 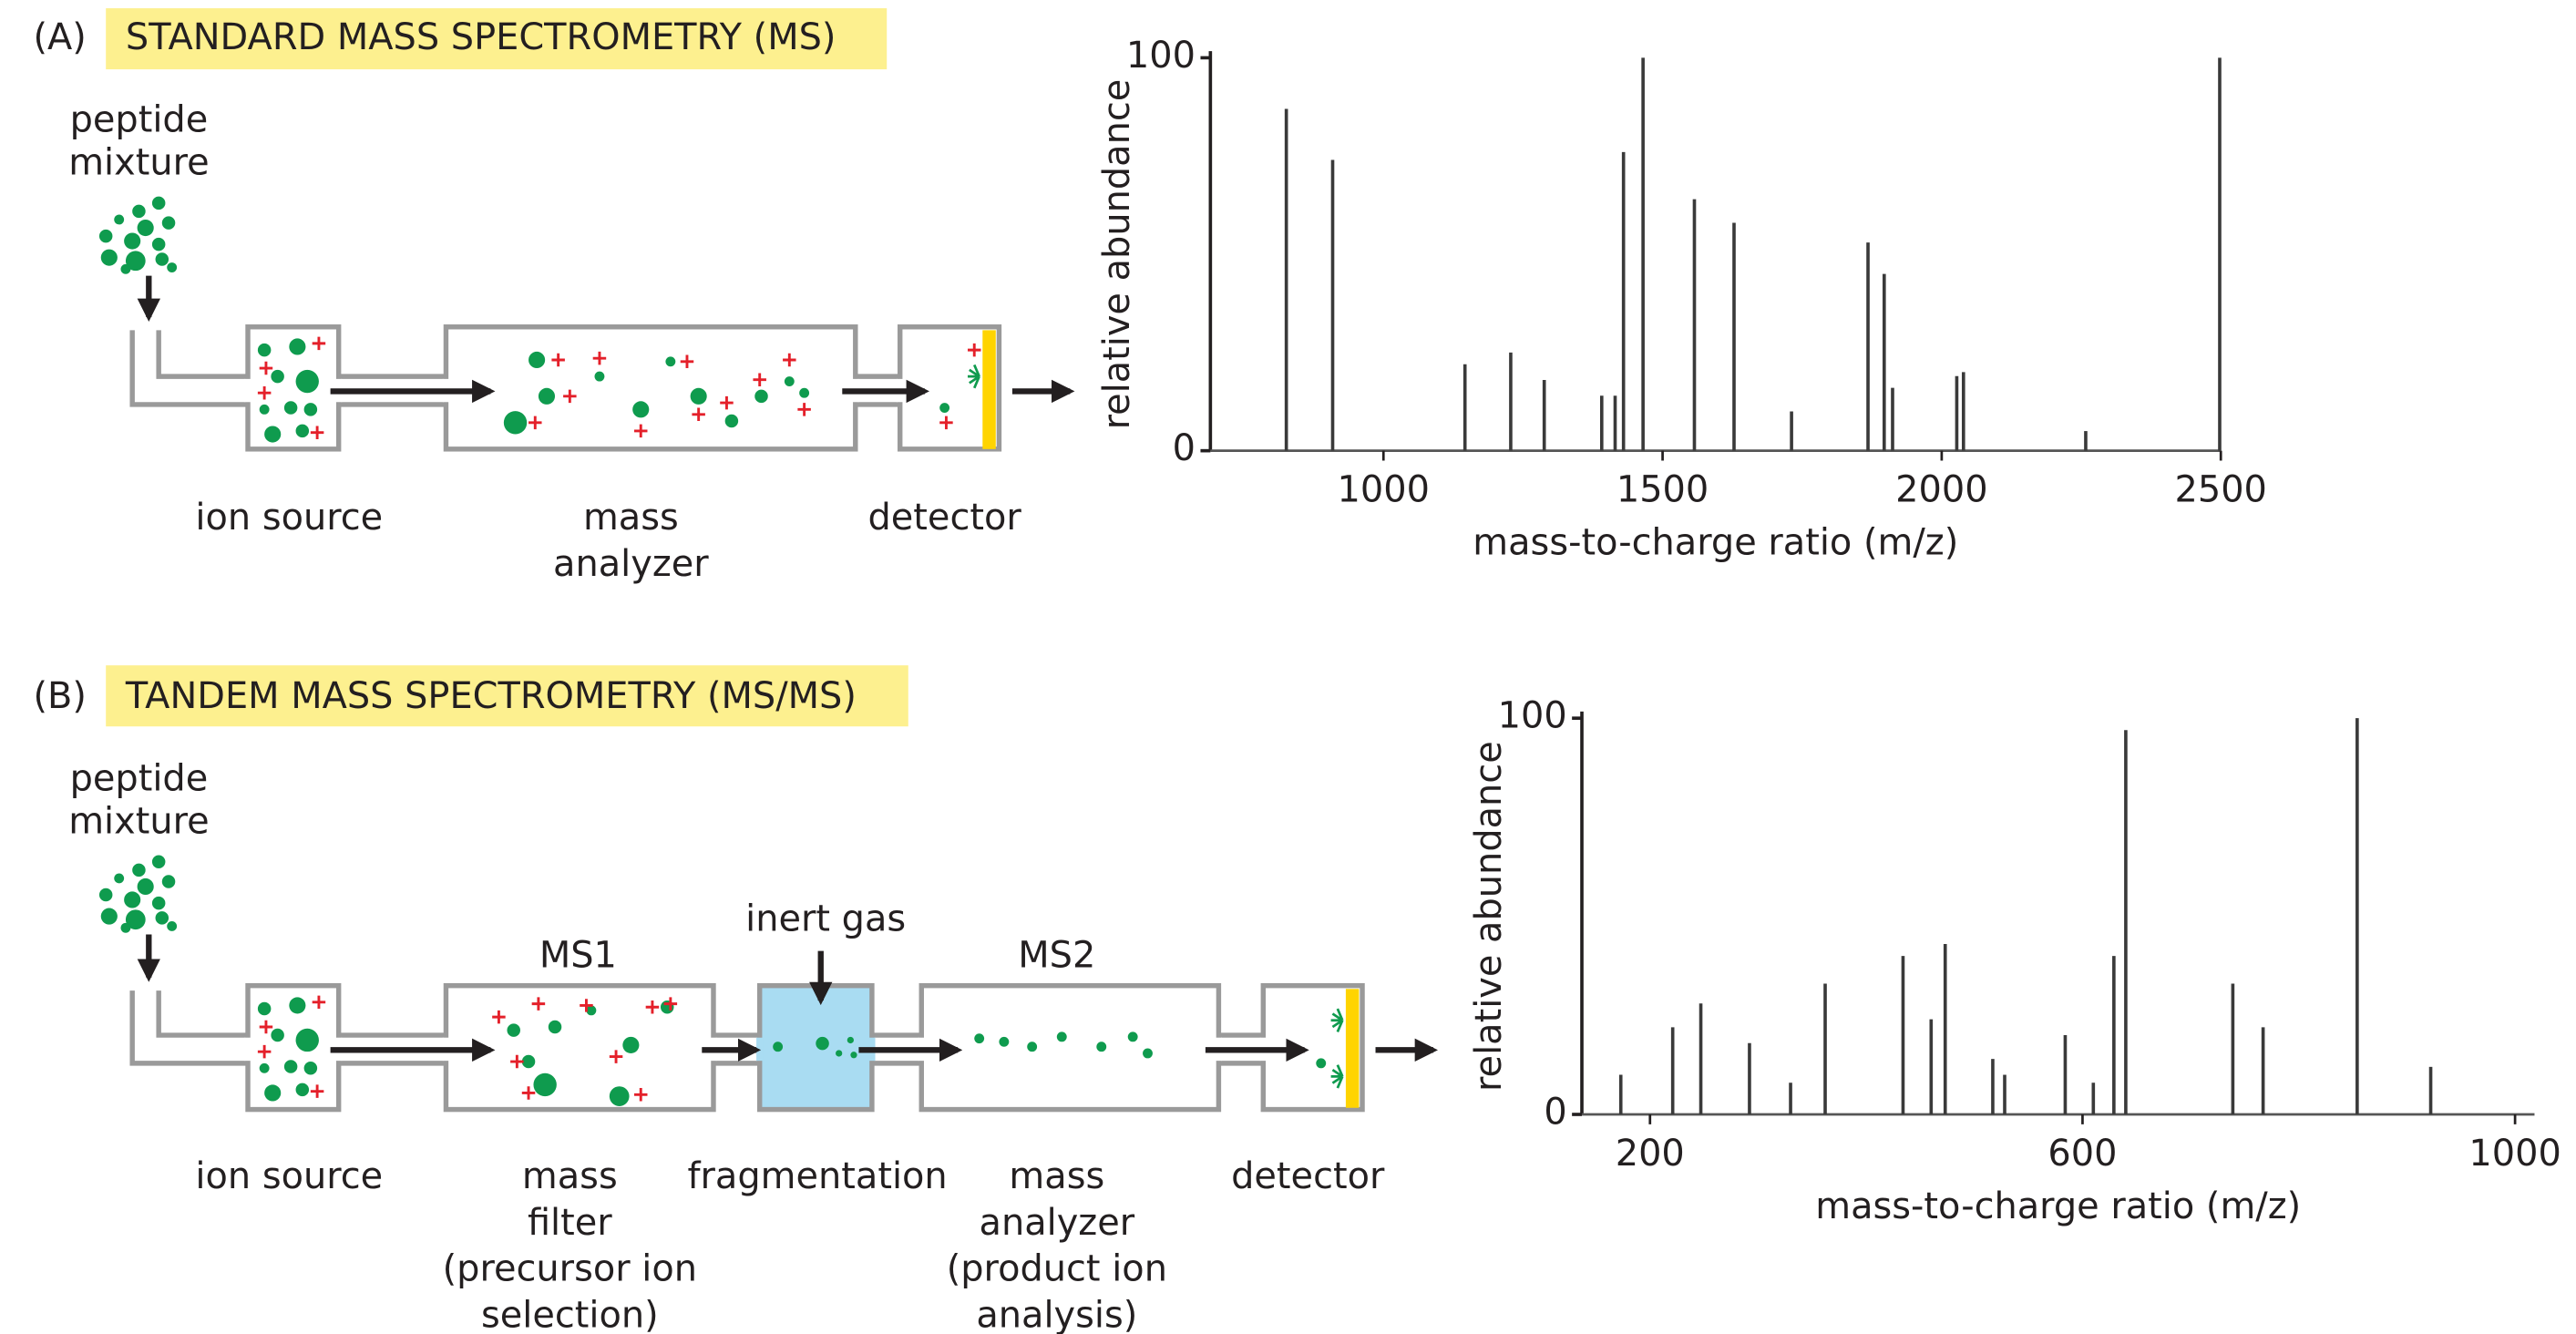 What do you see at coordinates (60, 696) in the screenshot?
I see `label: (B)` at bounding box center [60, 696].